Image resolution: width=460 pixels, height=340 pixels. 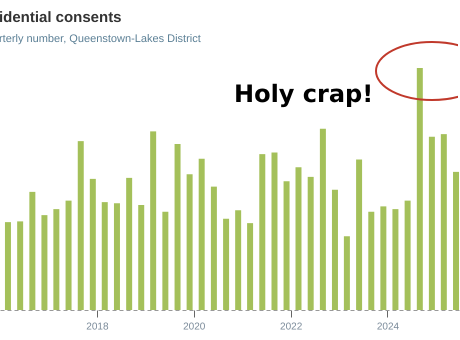 What do you see at coordinates (100, 39) in the screenshot?
I see `chart-subtitle: rterly number, Queenstown-Lakes District` at bounding box center [100, 39].